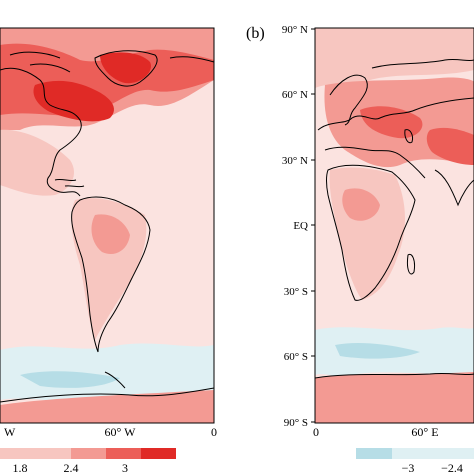 This screenshot has height=474, width=474. I want to click on coast-arctic-islands, so click(111, 62).